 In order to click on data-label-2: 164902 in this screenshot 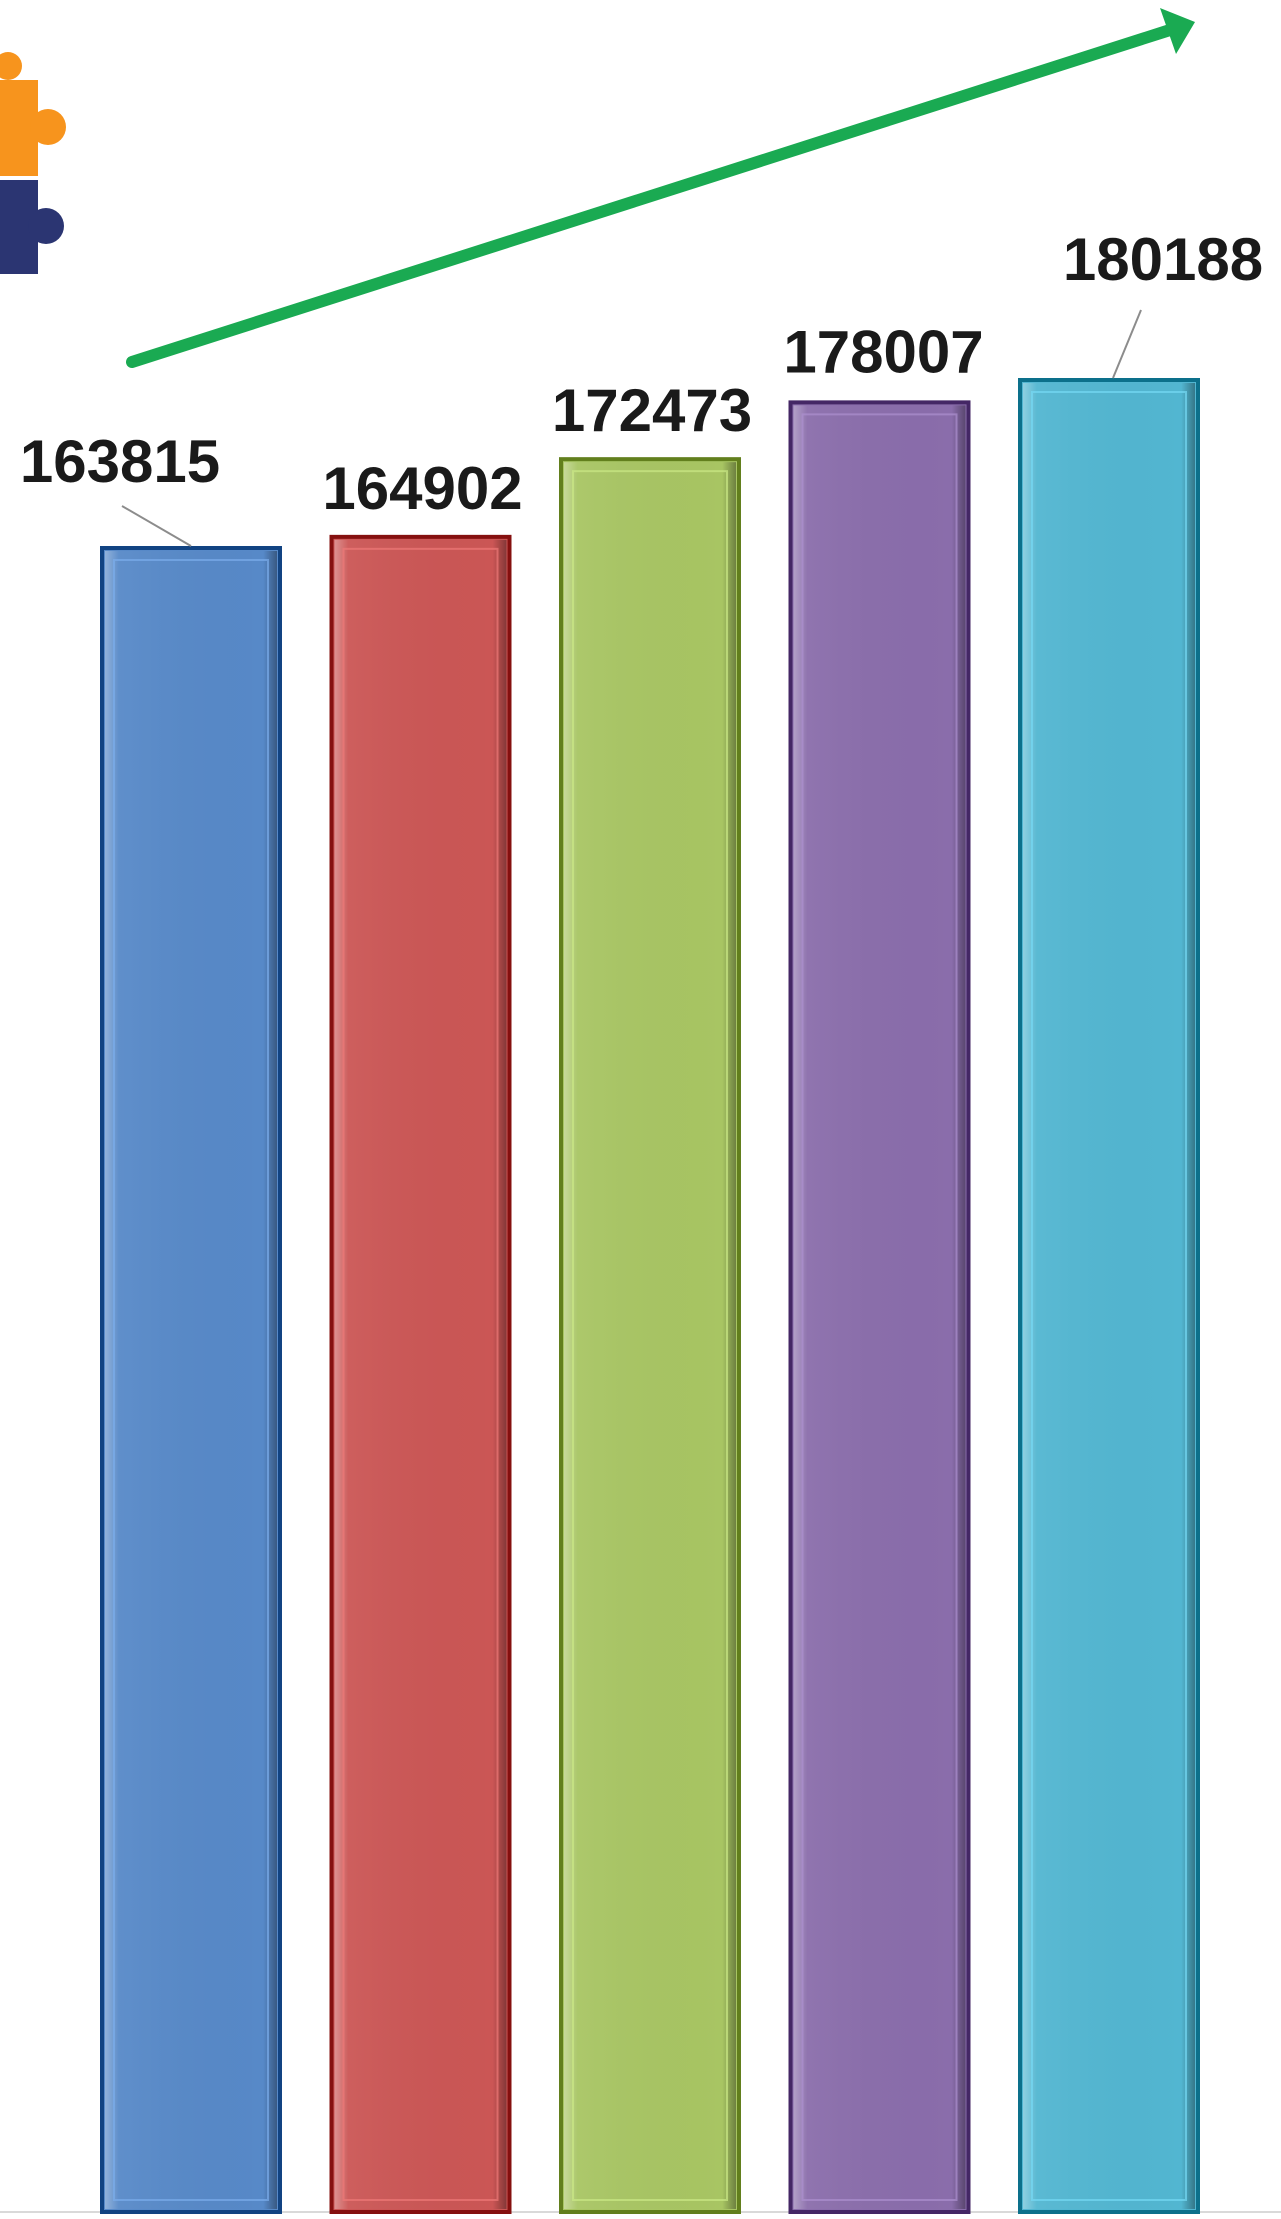, I will do `click(422, 488)`.